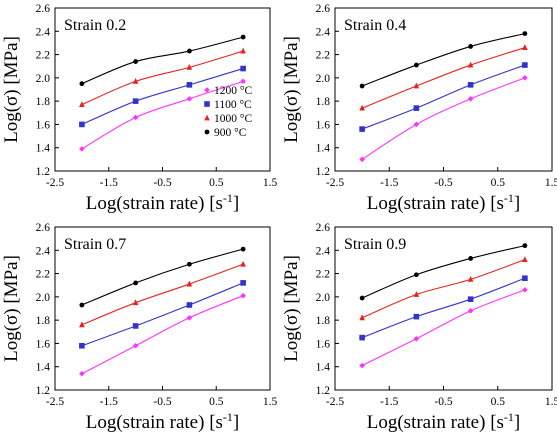 Image resolution: width=557 pixels, height=437 pixels. Describe the element at coordinates (375, 244) in the screenshot. I see `panel-title: Strain 0.9` at that location.